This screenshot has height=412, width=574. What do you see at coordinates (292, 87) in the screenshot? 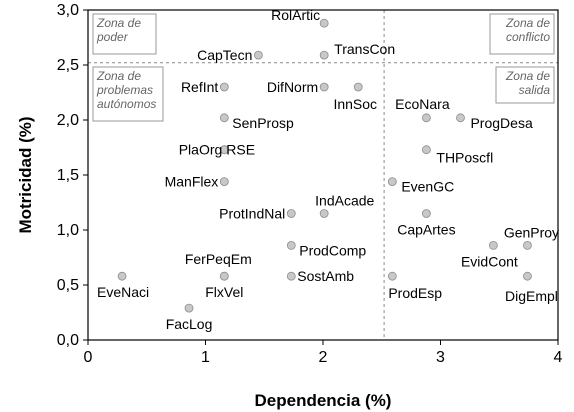
I see `point-label: DifNorm` at bounding box center [292, 87].